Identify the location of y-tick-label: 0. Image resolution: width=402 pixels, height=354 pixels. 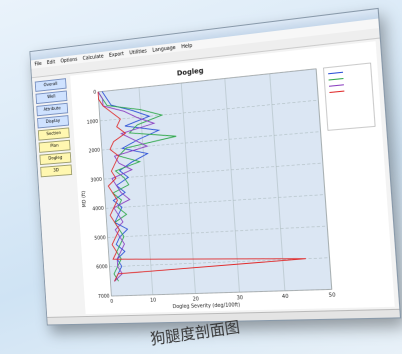
(94, 93).